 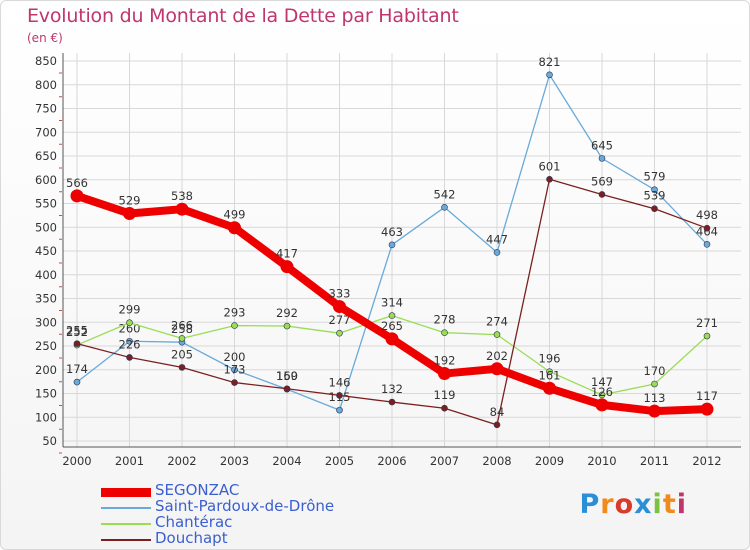 What do you see at coordinates (235, 357) in the screenshot?
I see `data-label: 200` at bounding box center [235, 357].